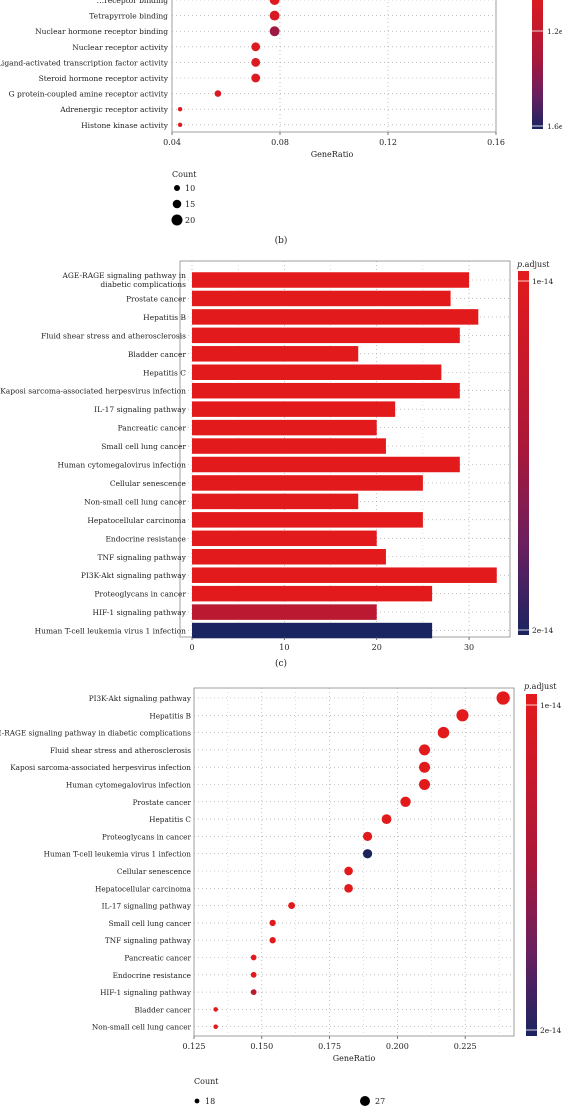 The image size is (562, 1107). What do you see at coordinates (147, 906) in the screenshot?
I see `panel-d-y-tick-label: IL-17 signaling pathway` at bounding box center [147, 906].